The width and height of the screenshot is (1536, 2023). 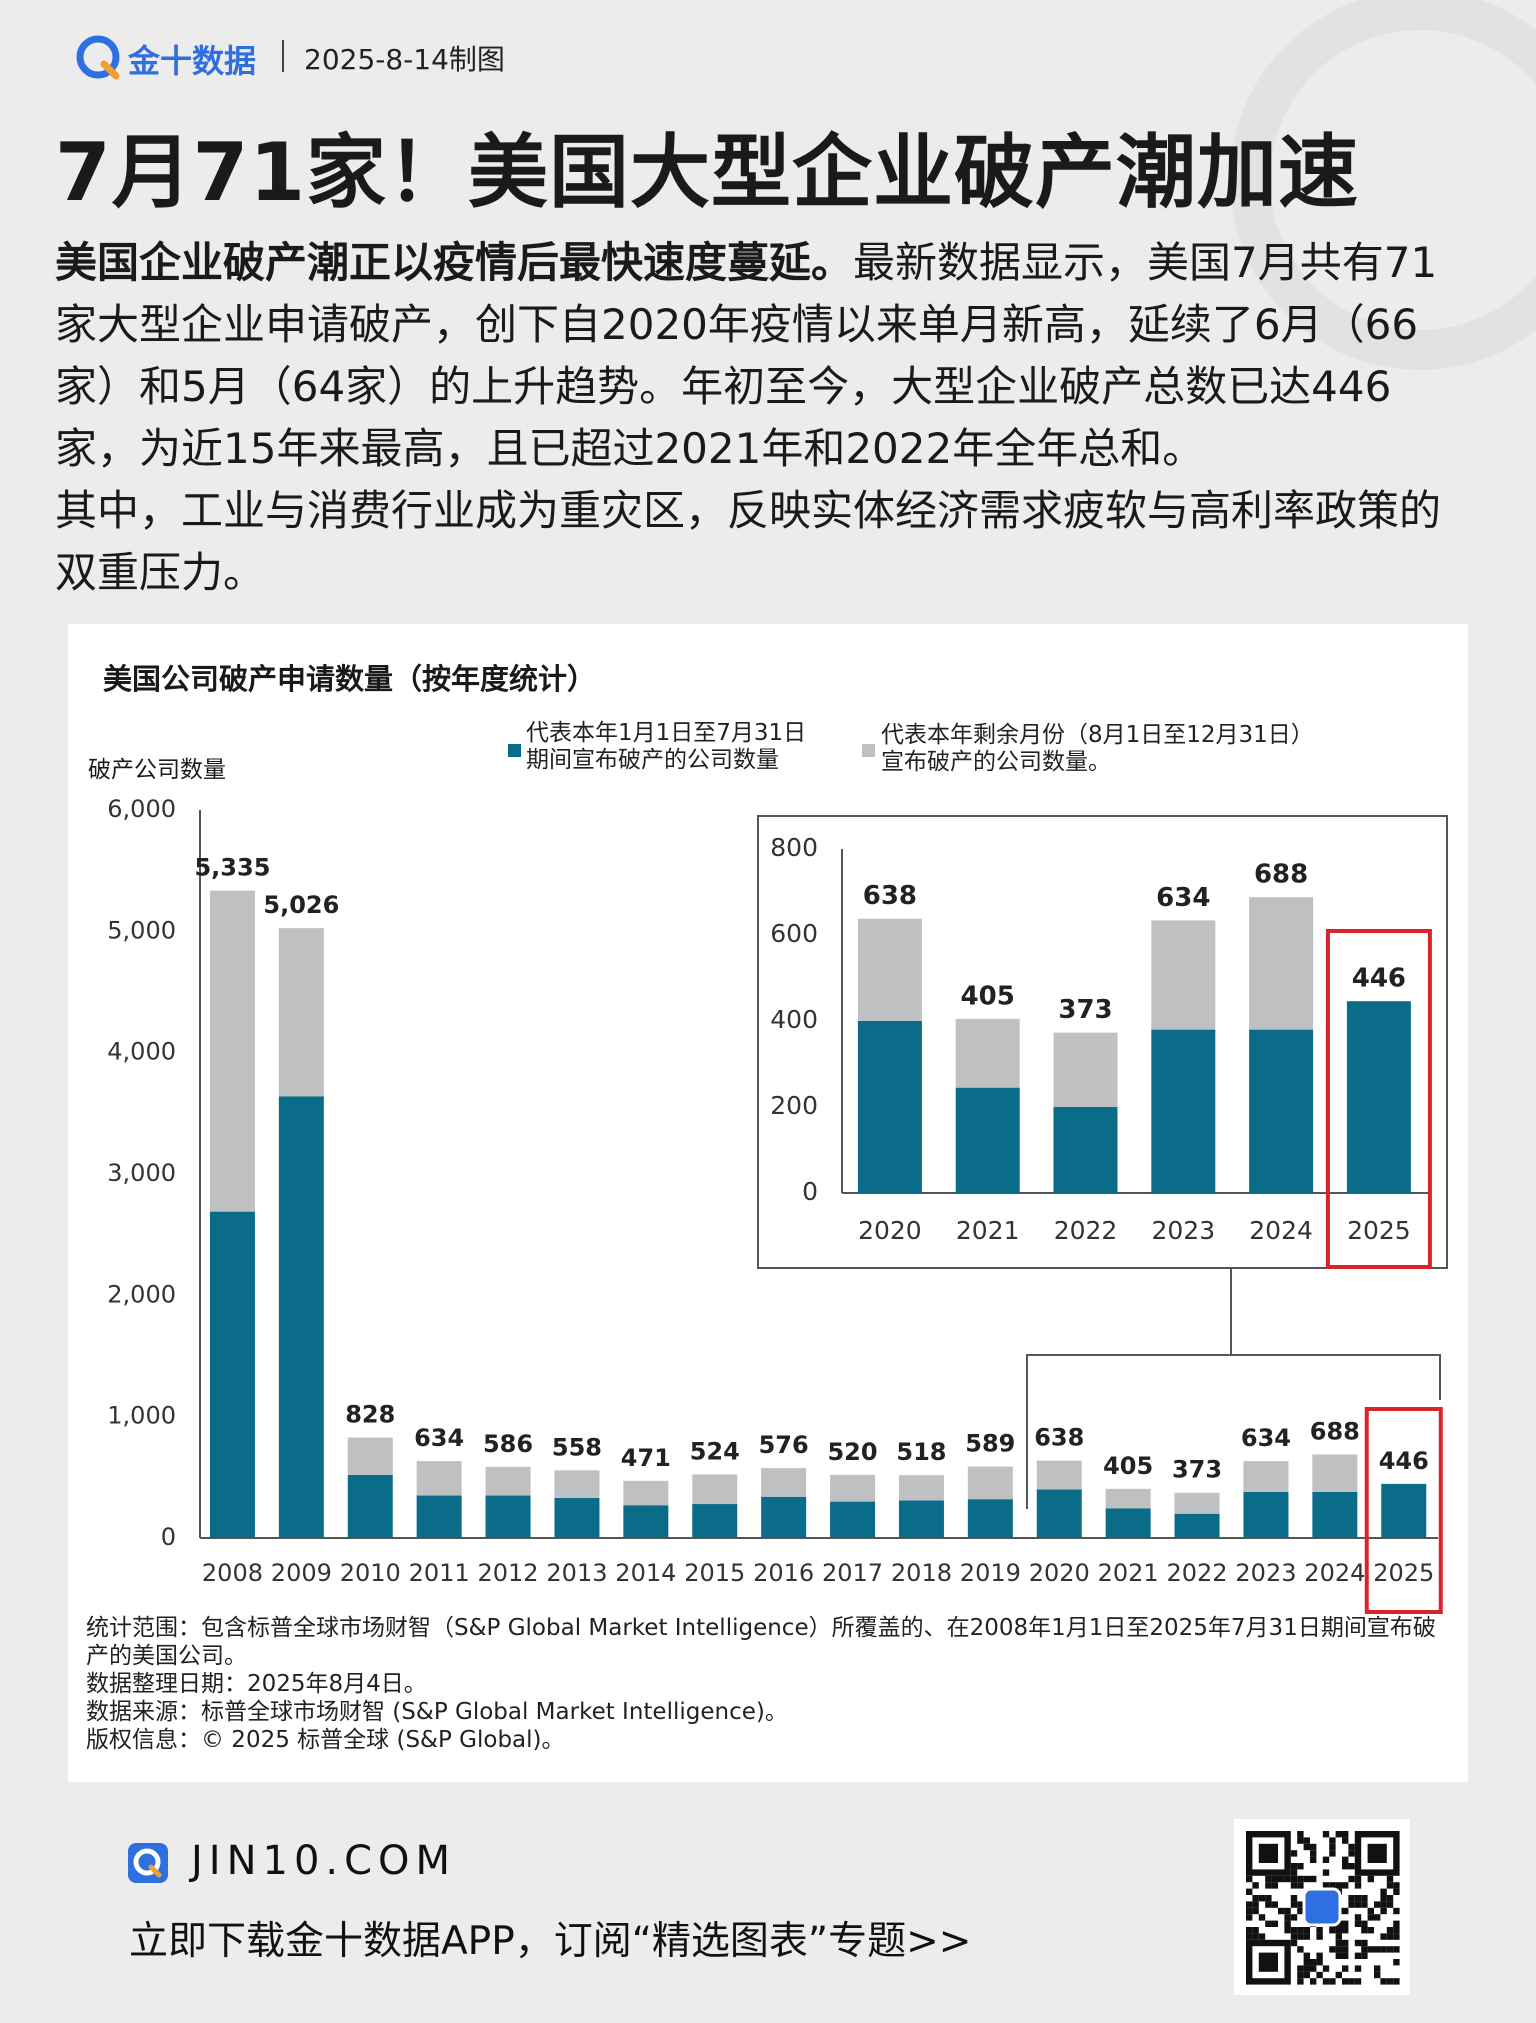 I want to click on x-tick-label: 2017, so click(x=852, y=1573).